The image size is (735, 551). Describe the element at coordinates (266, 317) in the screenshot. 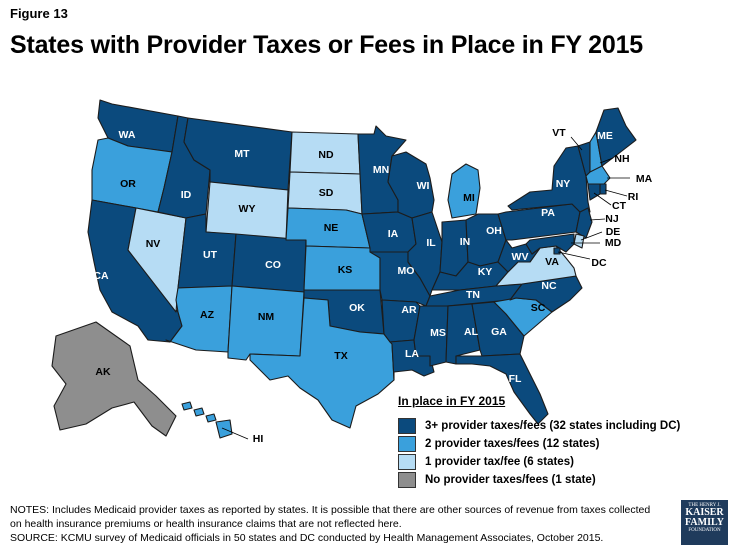

I see `svg-text: NM` at that location.